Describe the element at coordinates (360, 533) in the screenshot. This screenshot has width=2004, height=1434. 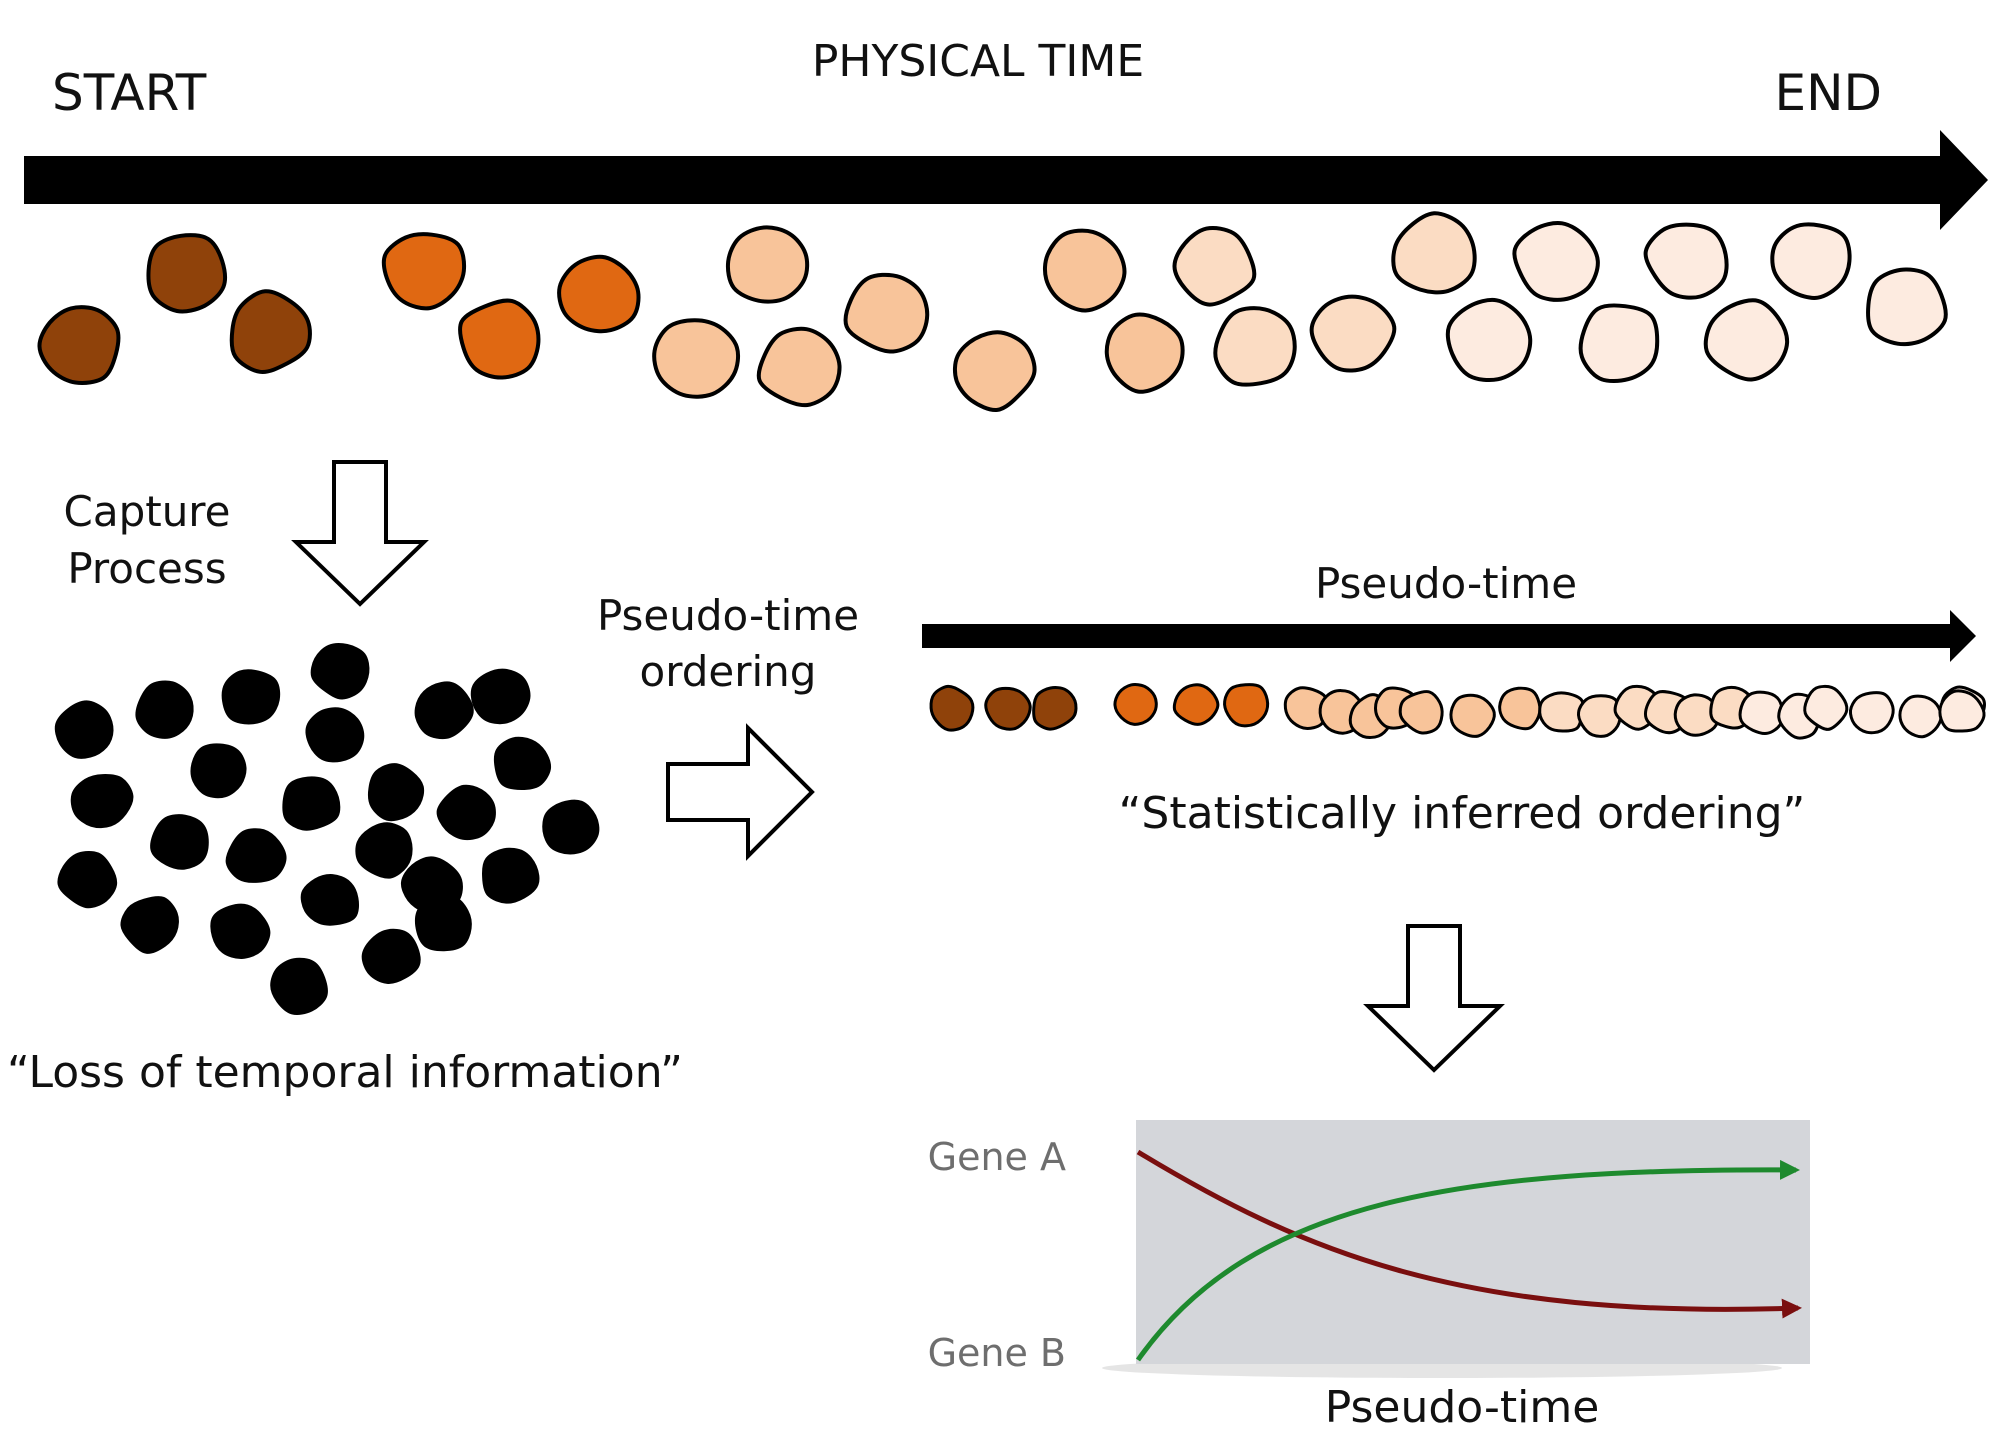
I see `capture-down-arrow-icon` at that location.